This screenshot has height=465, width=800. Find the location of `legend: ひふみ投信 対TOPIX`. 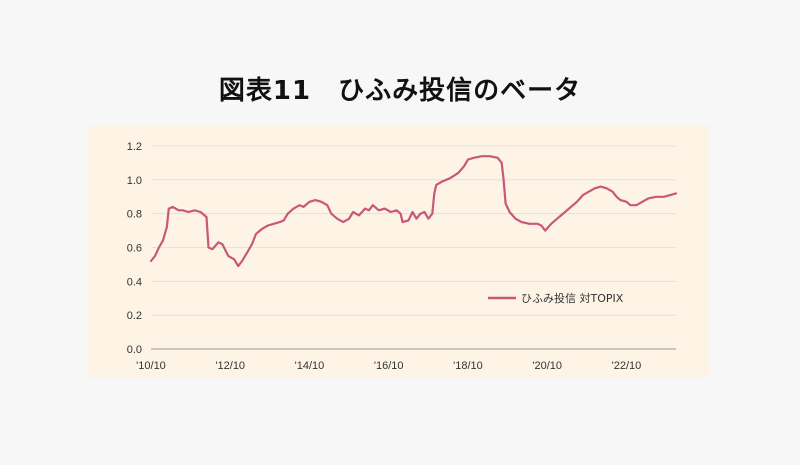

legend: ひふみ投信 対TOPIX is located at coordinates (556, 298).